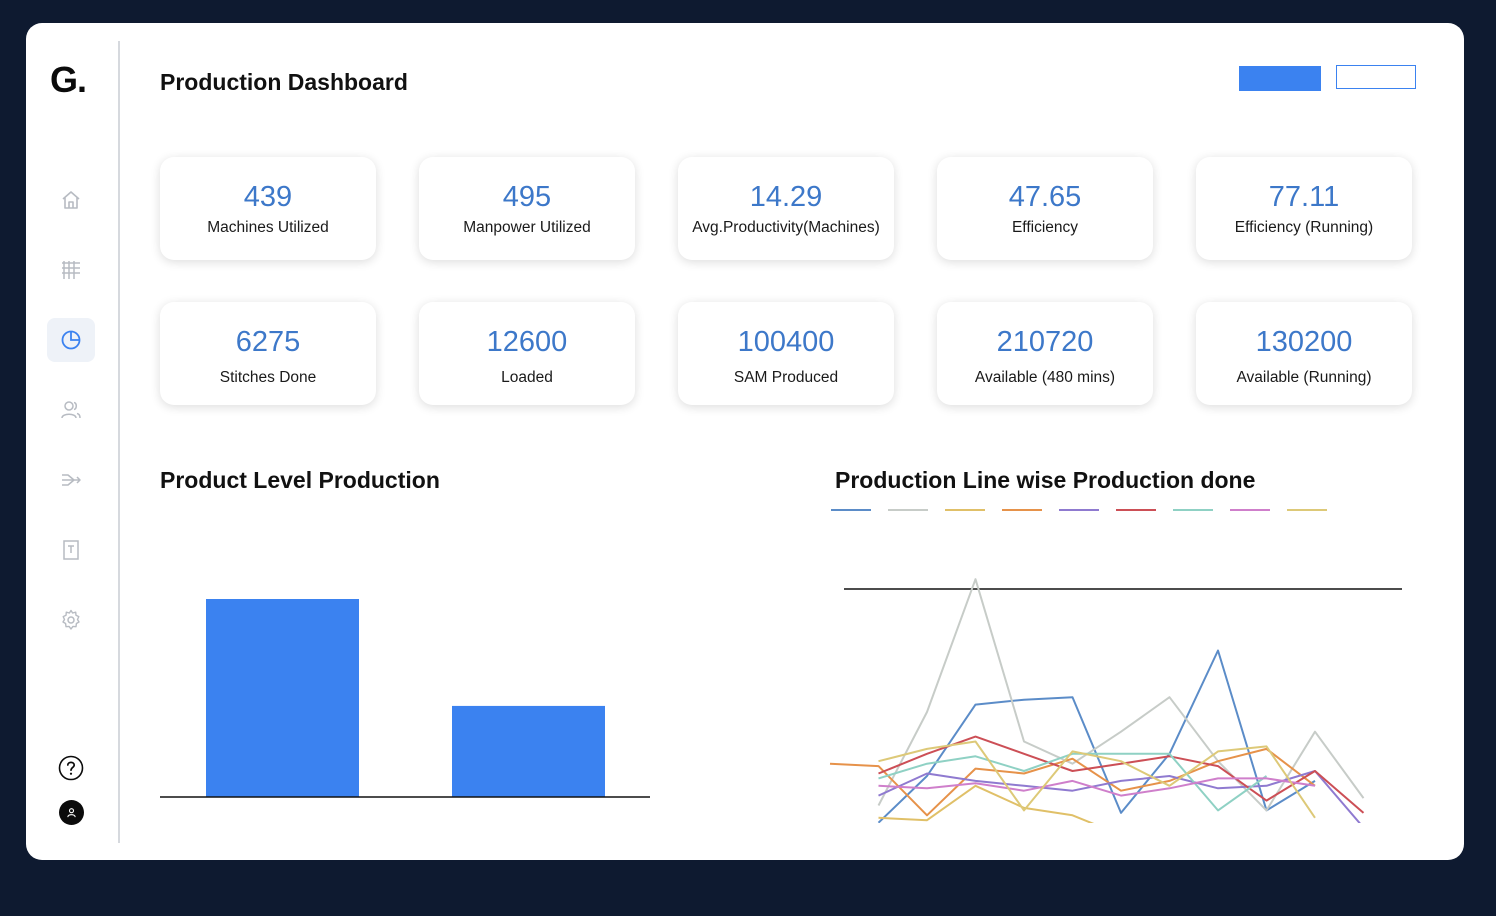 The image size is (1496, 916). What do you see at coordinates (1304, 227) in the screenshot?
I see `stat-label: Efficiency (Running)` at bounding box center [1304, 227].